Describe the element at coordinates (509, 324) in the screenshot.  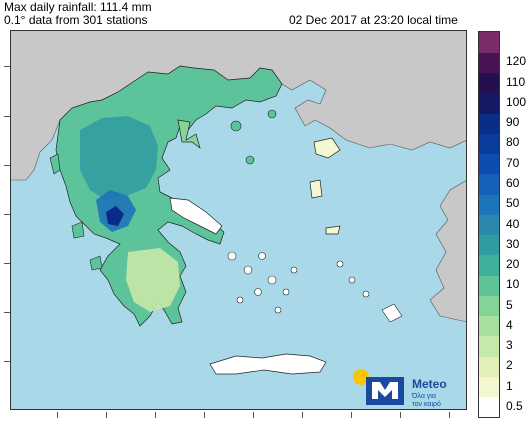
I see `colorbar-label: 4` at that location.